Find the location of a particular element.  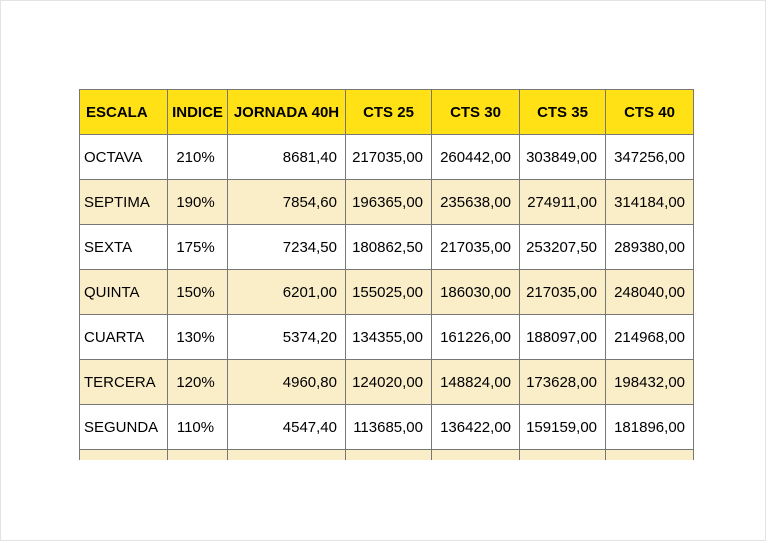

column-header-jornada: JORNADA 40H is located at coordinates (286, 112).